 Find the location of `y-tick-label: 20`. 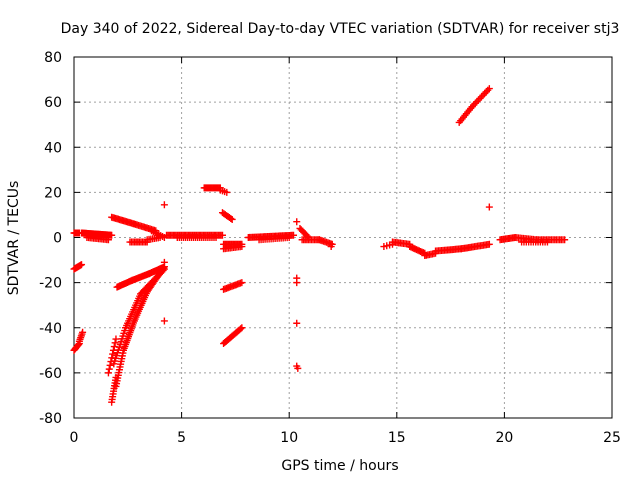

y-tick-label: 20 is located at coordinates (53, 193).